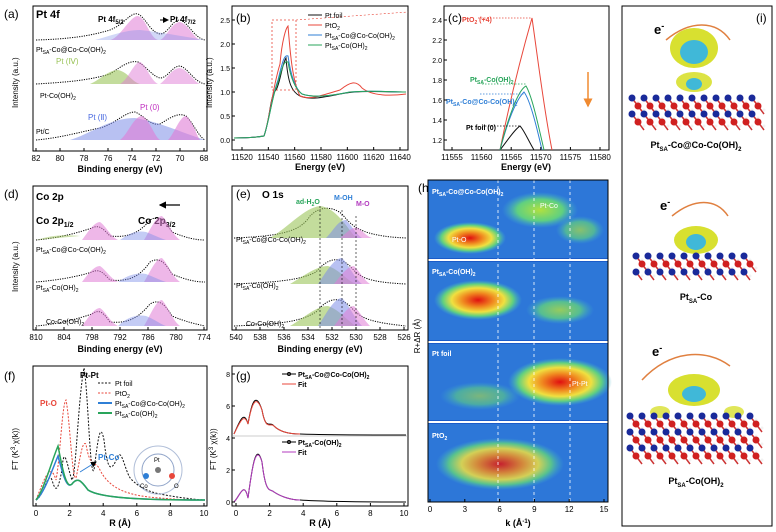 Image resolution: width=776 pixels, height=532 pixels. Describe the element at coordinates (437, 121) in the screenshot. I see `panel-c-y-tick: 1.4` at that location.